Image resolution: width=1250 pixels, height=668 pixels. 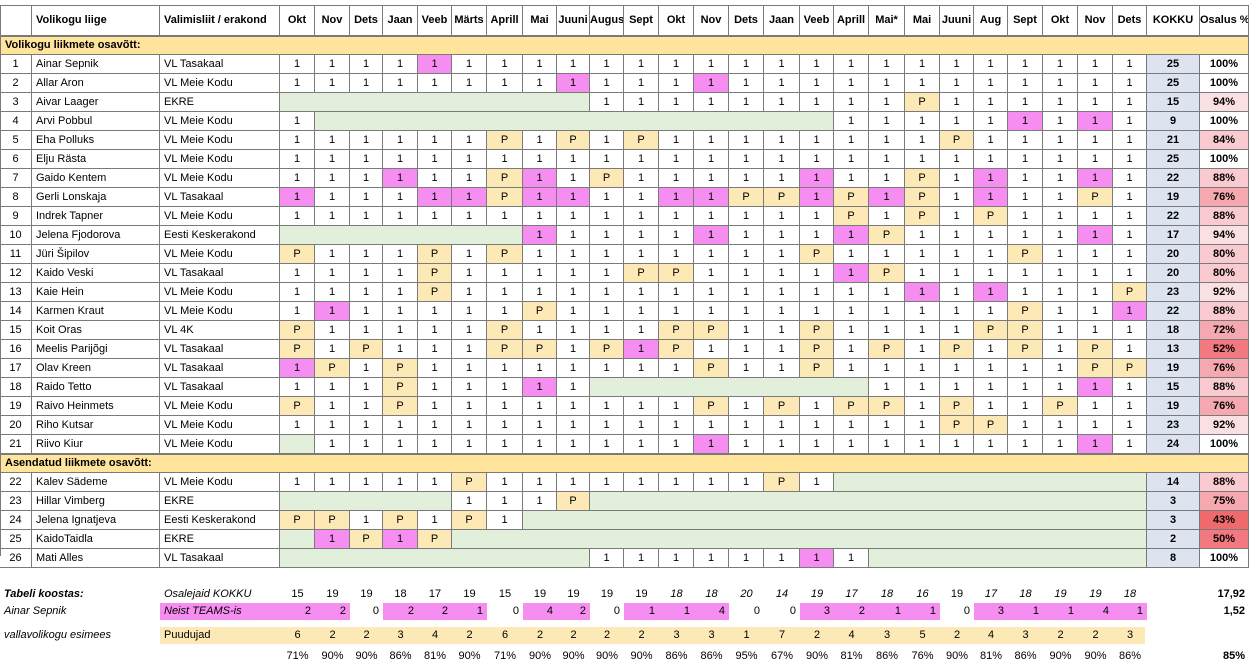 I want to click on row-number: 25, so click(x=16, y=539).